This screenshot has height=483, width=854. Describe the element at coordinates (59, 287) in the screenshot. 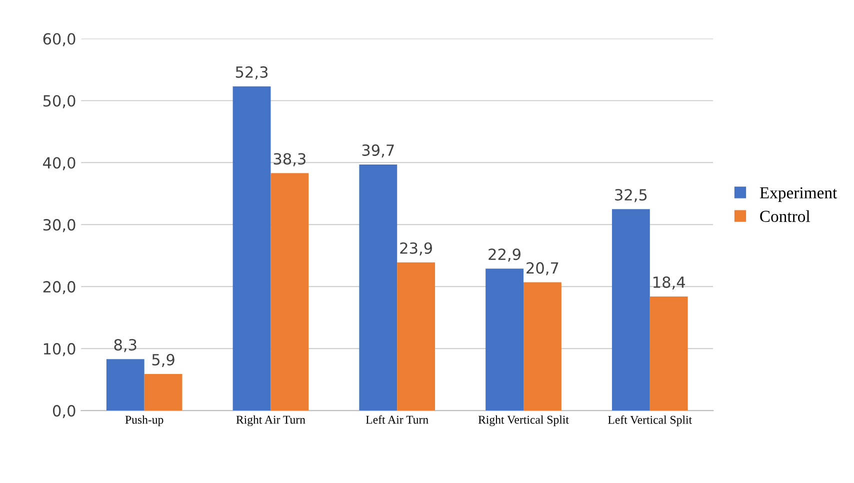

I see `y-tick-label: 20,0` at that location.